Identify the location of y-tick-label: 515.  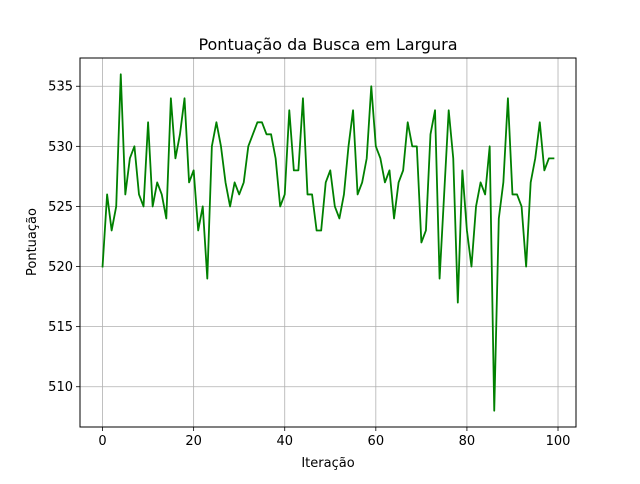
(60, 327).